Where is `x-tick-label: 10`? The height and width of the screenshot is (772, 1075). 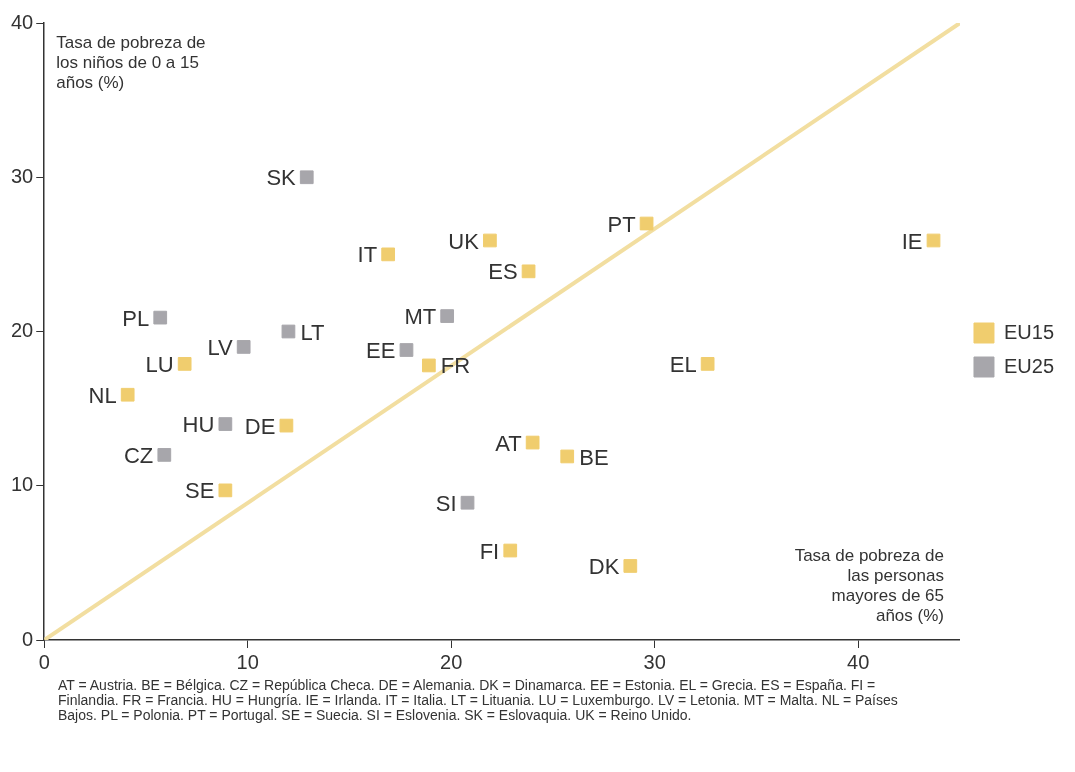 x-tick-label: 10 is located at coordinates (247, 661).